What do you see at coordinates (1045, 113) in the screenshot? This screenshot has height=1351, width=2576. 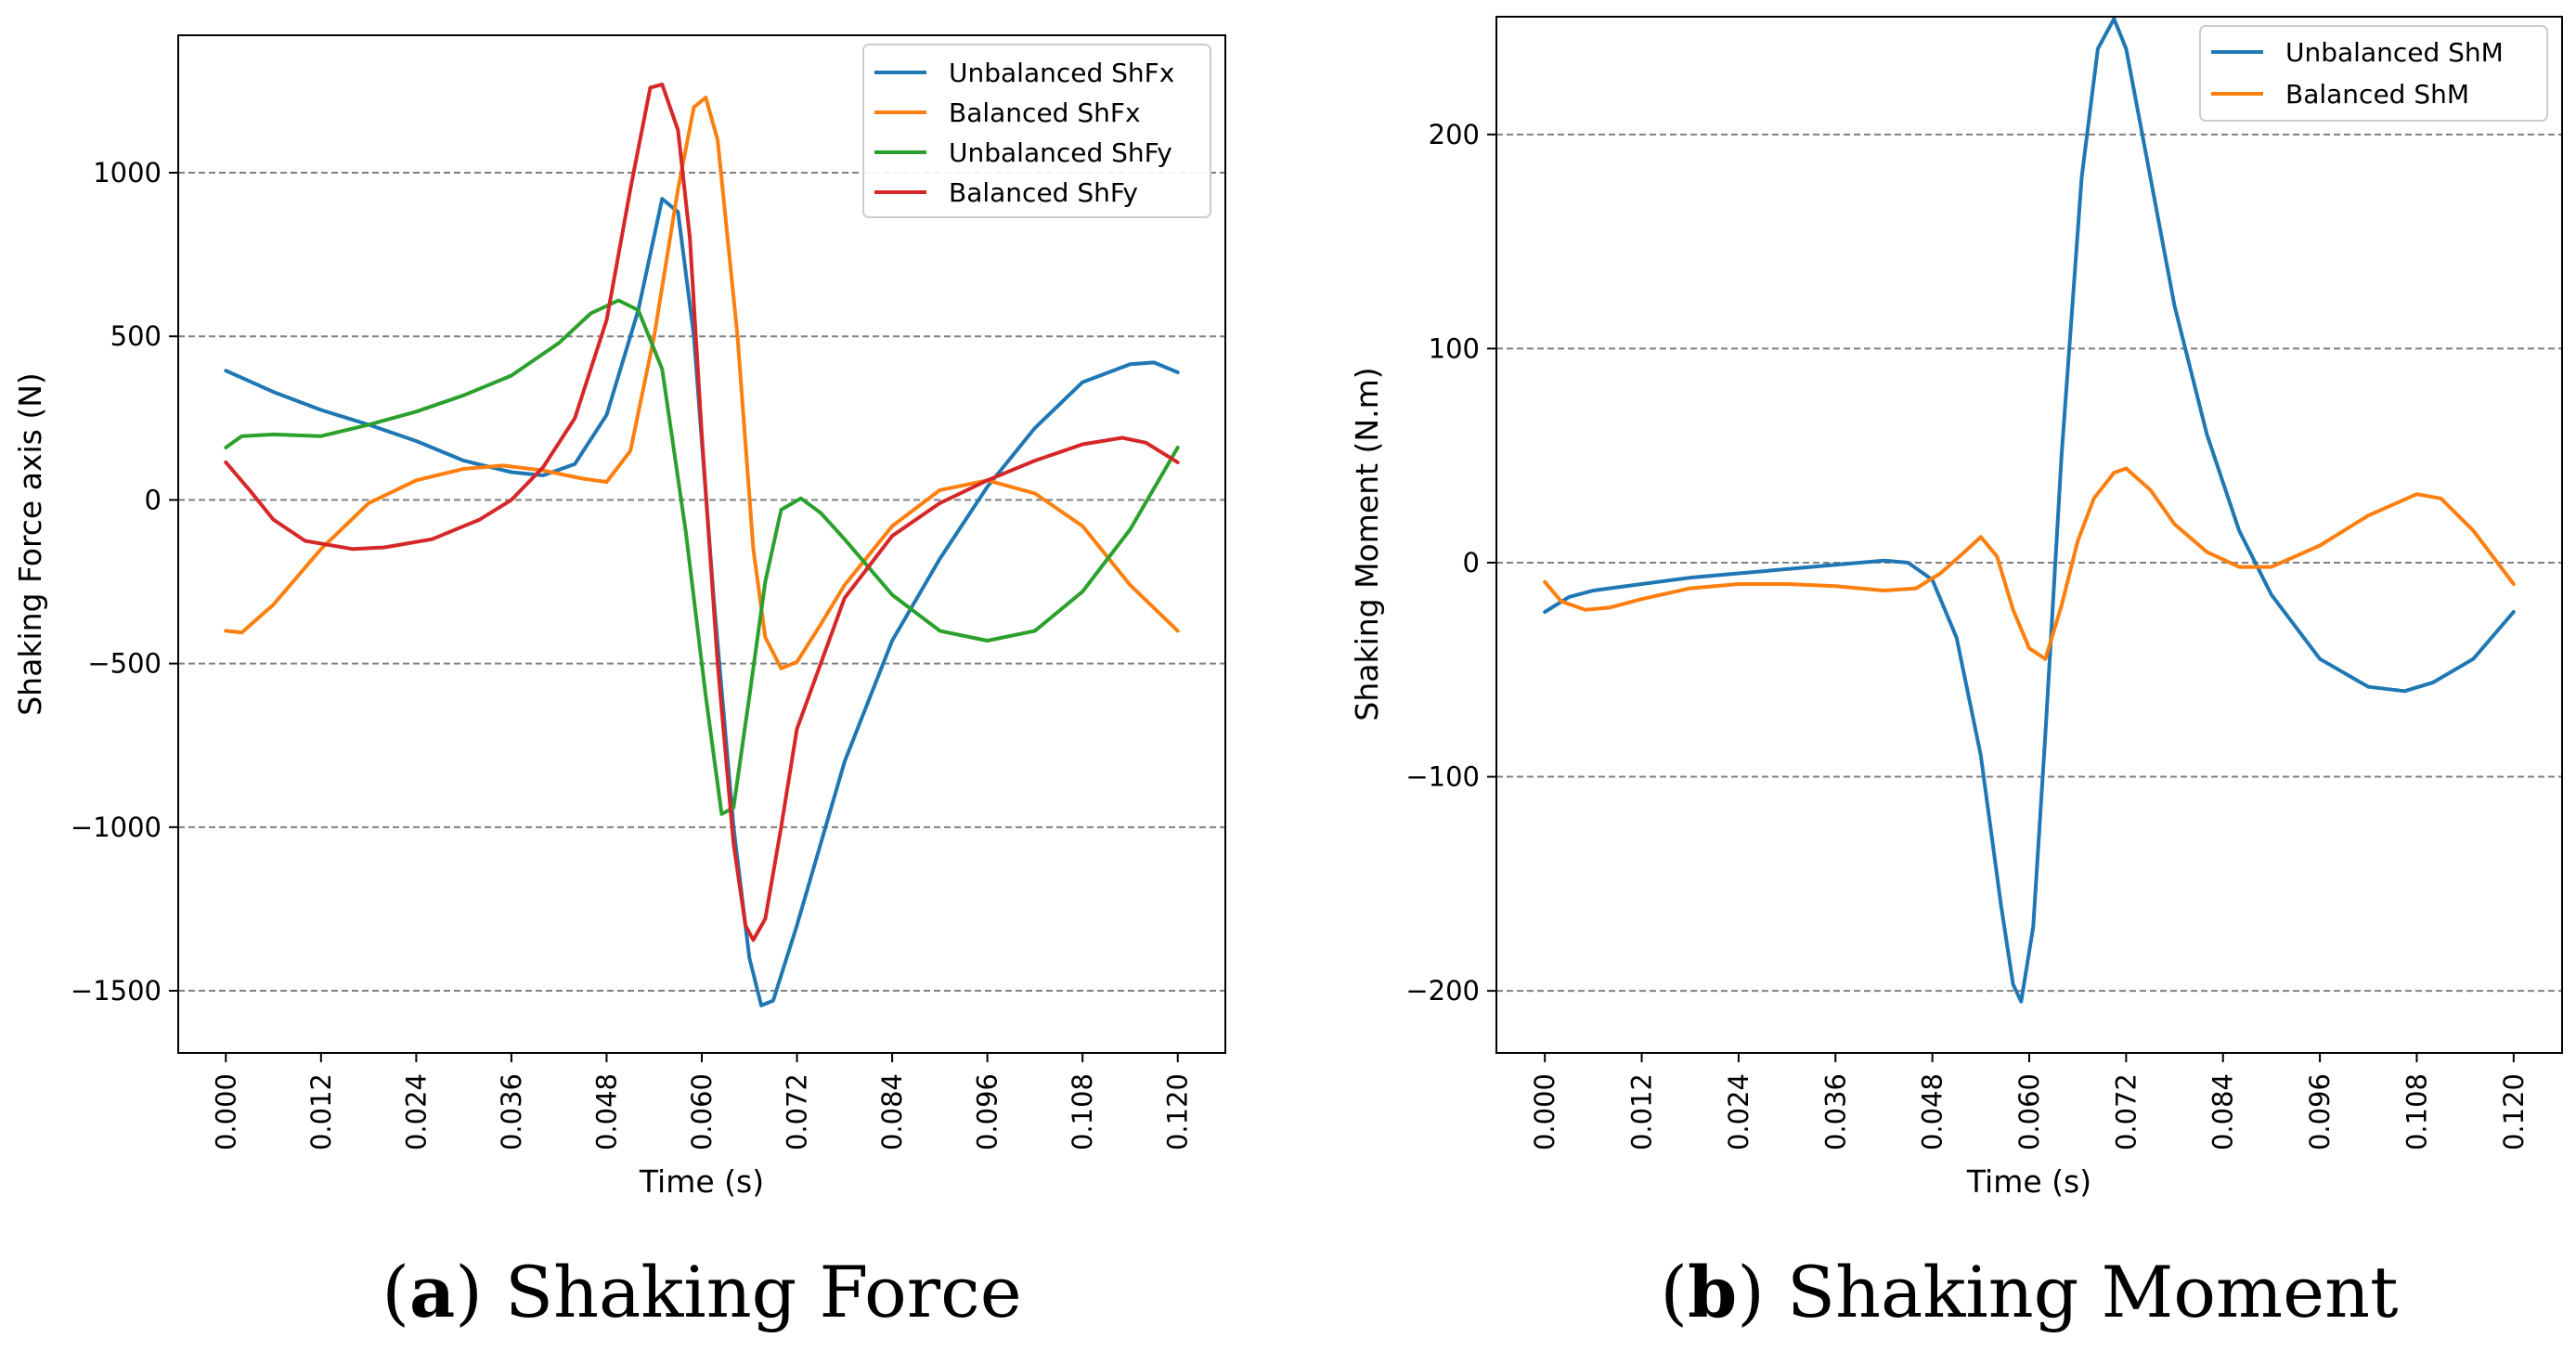 I see `legend-label: Balanced ShFx` at bounding box center [1045, 113].